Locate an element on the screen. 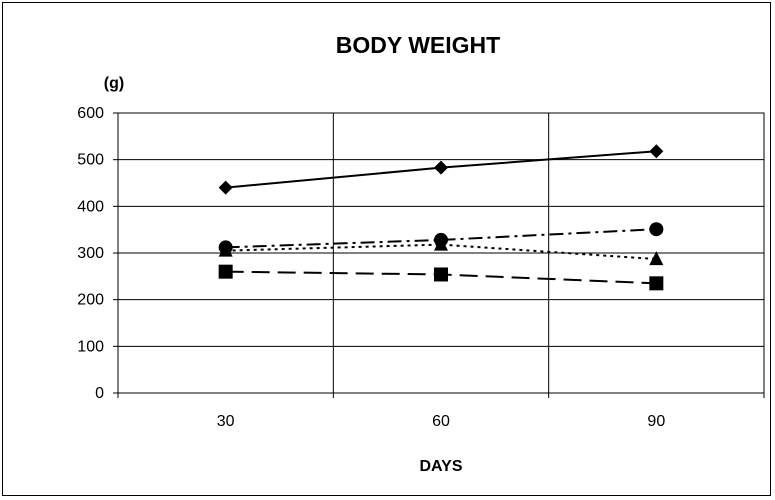  series-diamond is located at coordinates (441, 169).